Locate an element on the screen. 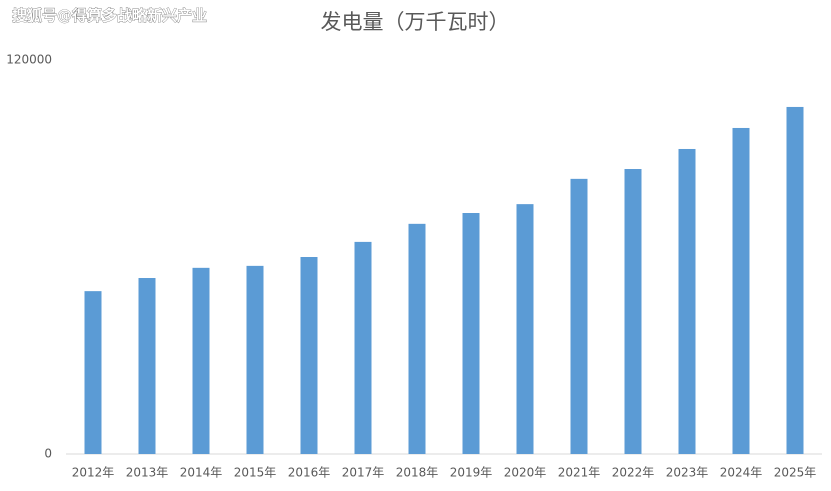 Image resolution: width=831 pixels, height=491 pixels. y-tick-label: 120000 is located at coordinates (29, 60).